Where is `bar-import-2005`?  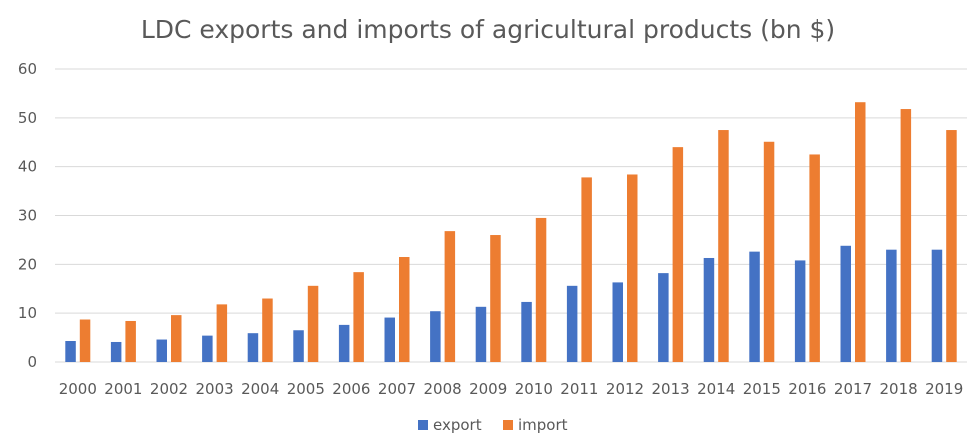 bar-import-2005 is located at coordinates (313, 323).